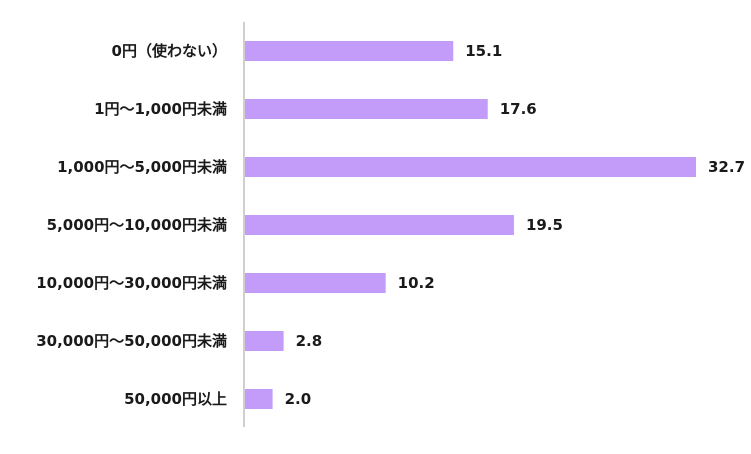 The height and width of the screenshot is (454, 751). What do you see at coordinates (416, 283) in the screenshot?
I see `value-label-4: 10.2` at bounding box center [416, 283].